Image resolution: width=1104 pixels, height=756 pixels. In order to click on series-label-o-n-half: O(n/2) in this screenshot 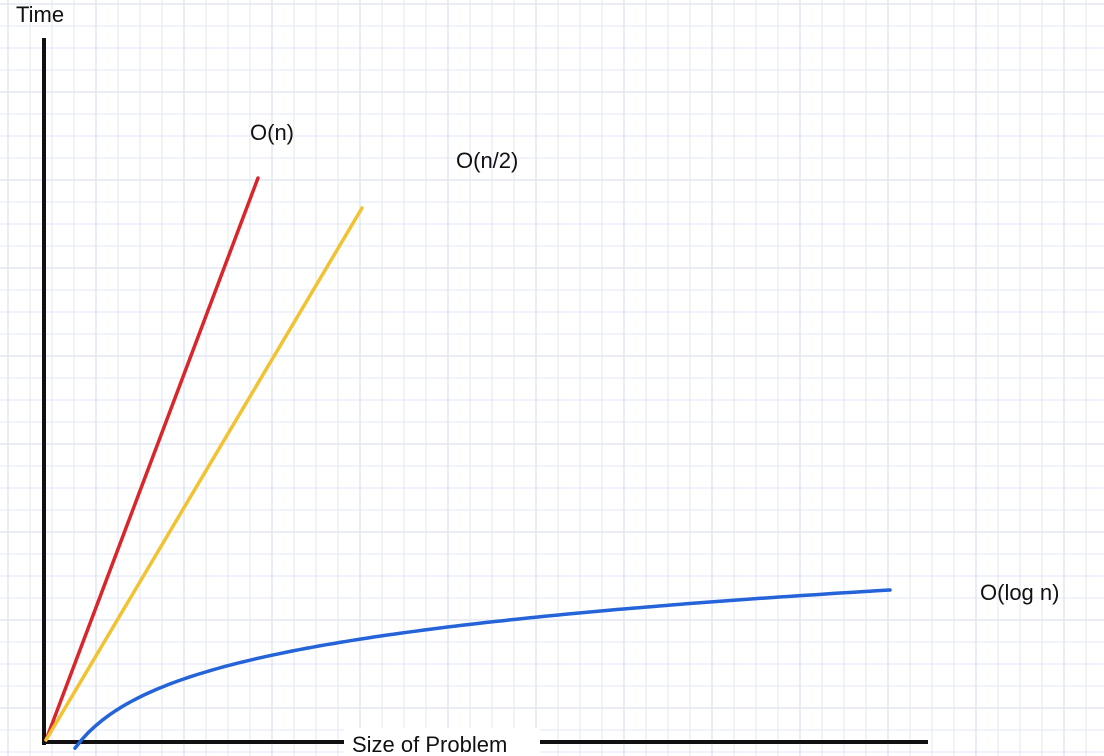, I will do `click(487, 160)`.